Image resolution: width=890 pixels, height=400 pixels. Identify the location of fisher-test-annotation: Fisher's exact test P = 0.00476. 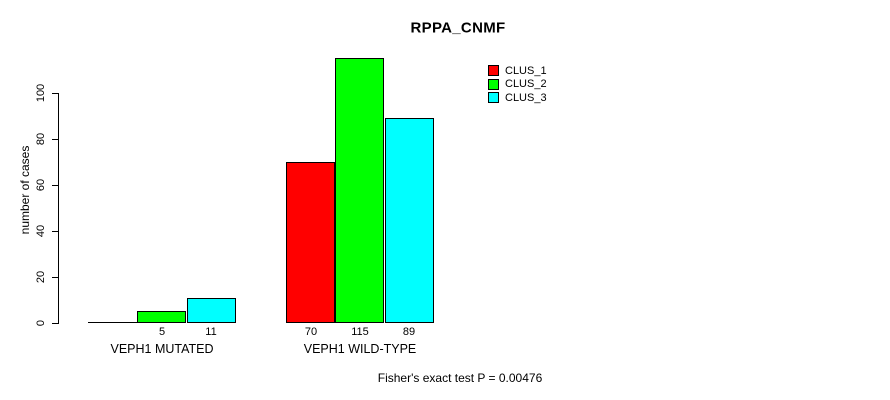
(460, 378).